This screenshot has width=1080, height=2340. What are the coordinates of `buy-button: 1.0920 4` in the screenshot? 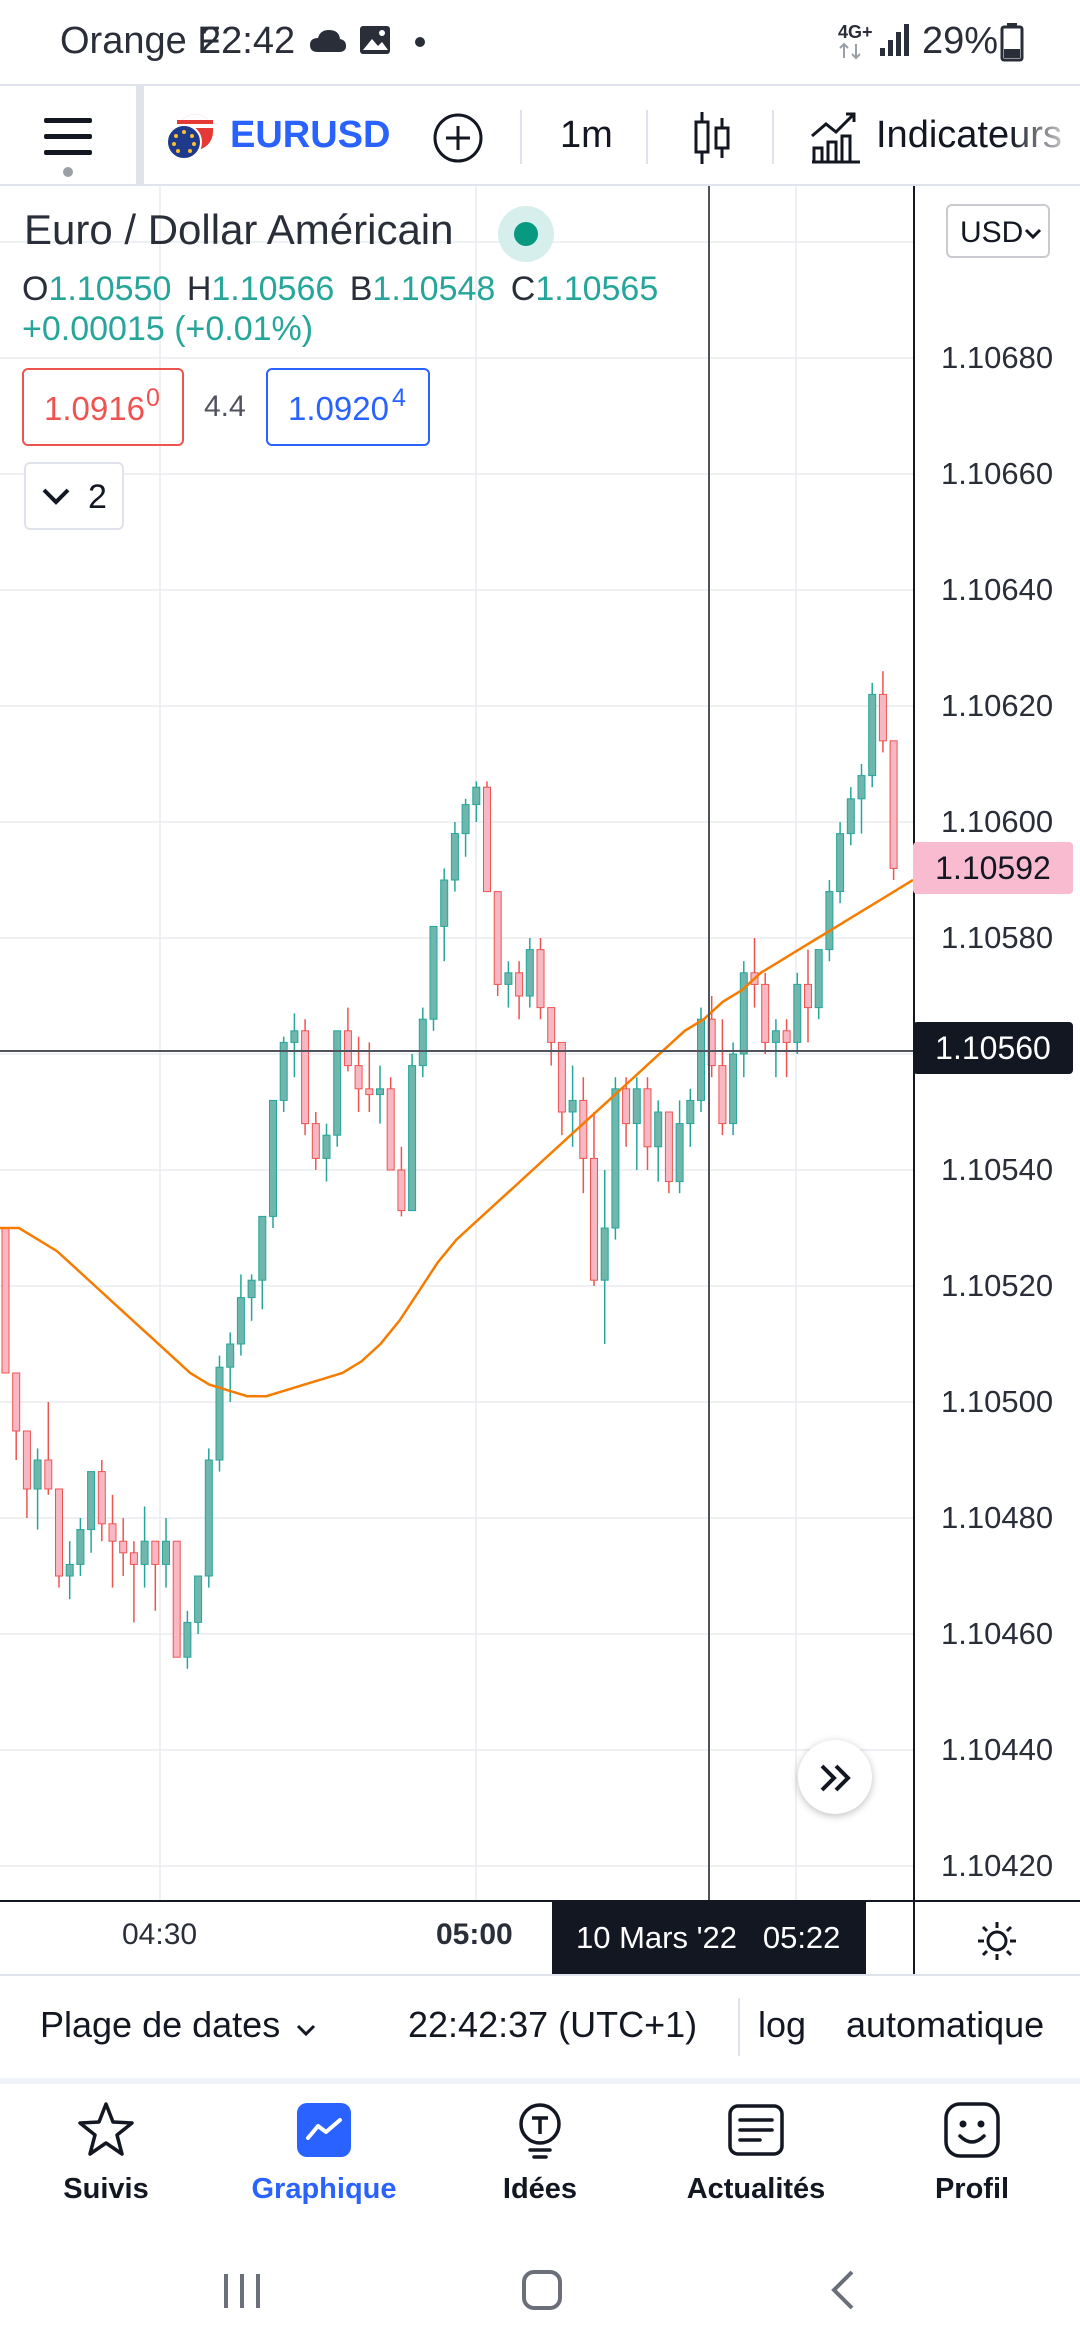 It's located at (348, 407).